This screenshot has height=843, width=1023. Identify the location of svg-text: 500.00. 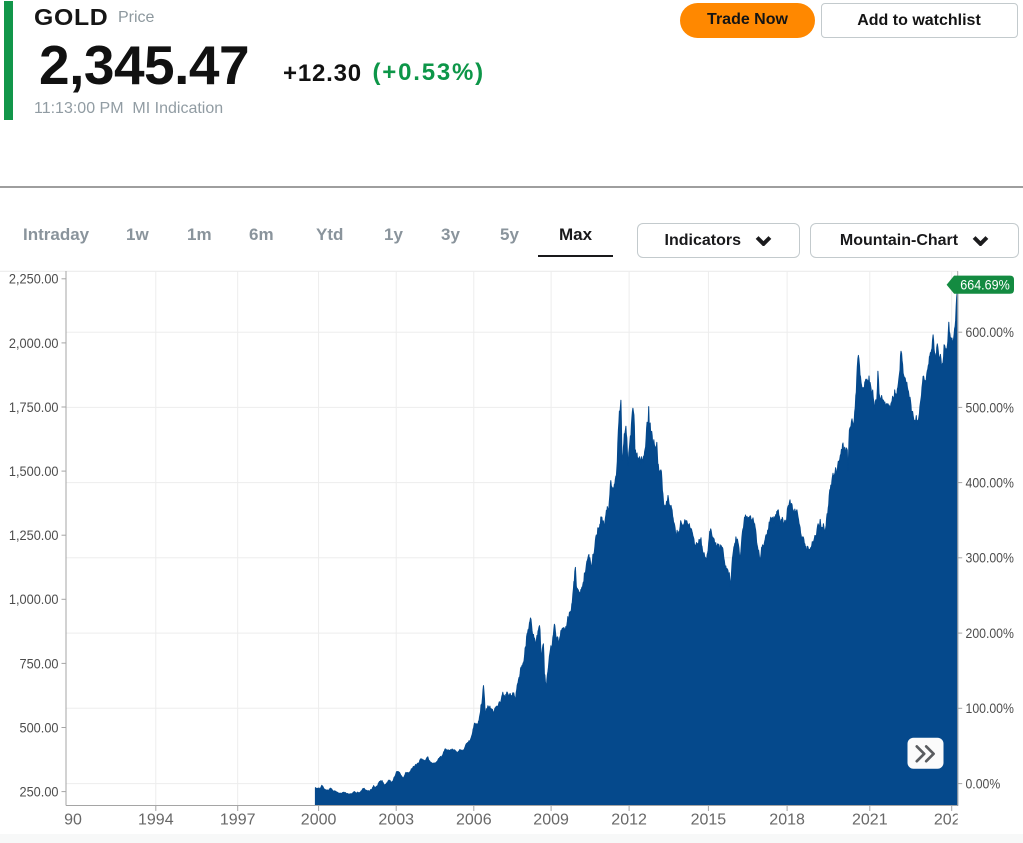
(39, 727).